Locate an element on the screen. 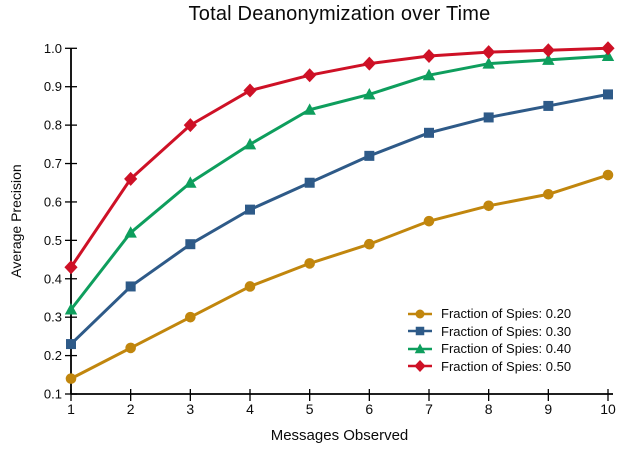  y-tick-label: 0.1 is located at coordinates (53, 394).